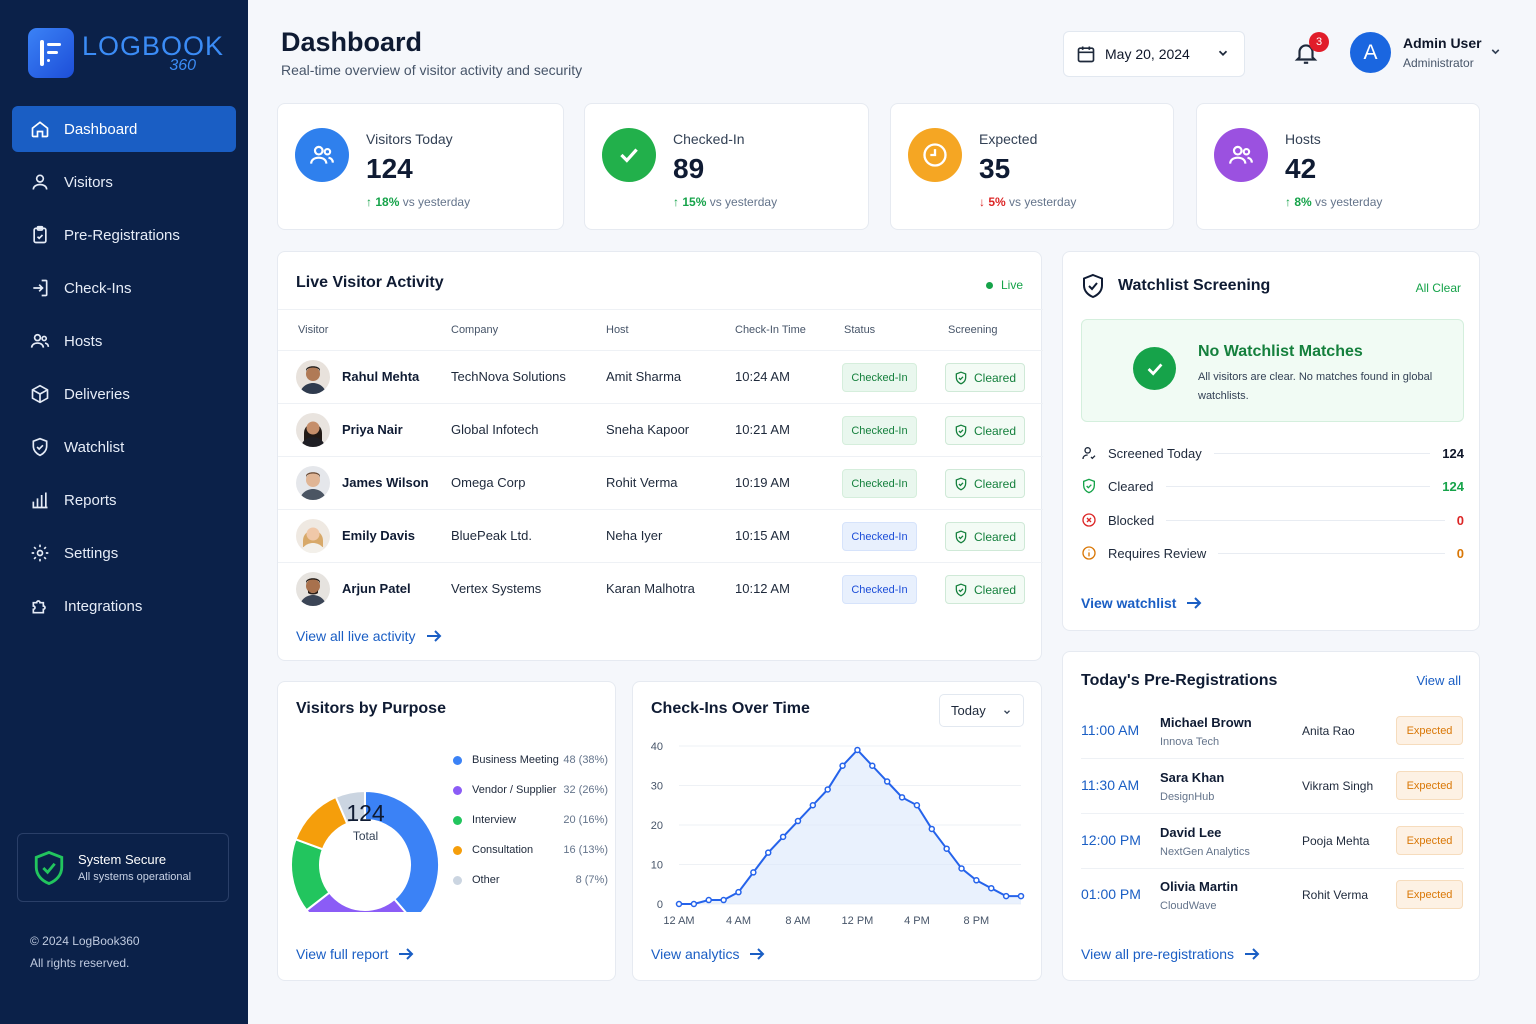 This screenshot has height=1024, width=1536. Describe the element at coordinates (634, 535) in the screenshot. I see `visitor-host: Neha Iyer` at that location.